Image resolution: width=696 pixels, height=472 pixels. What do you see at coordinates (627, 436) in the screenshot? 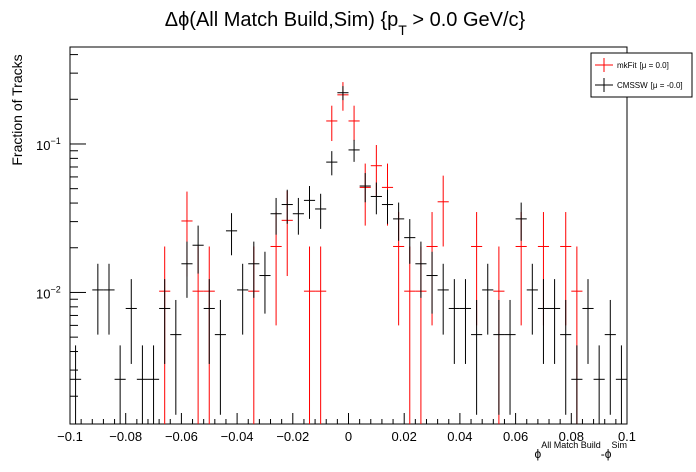
I see `x-tick-label: 0.1` at bounding box center [627, 436].